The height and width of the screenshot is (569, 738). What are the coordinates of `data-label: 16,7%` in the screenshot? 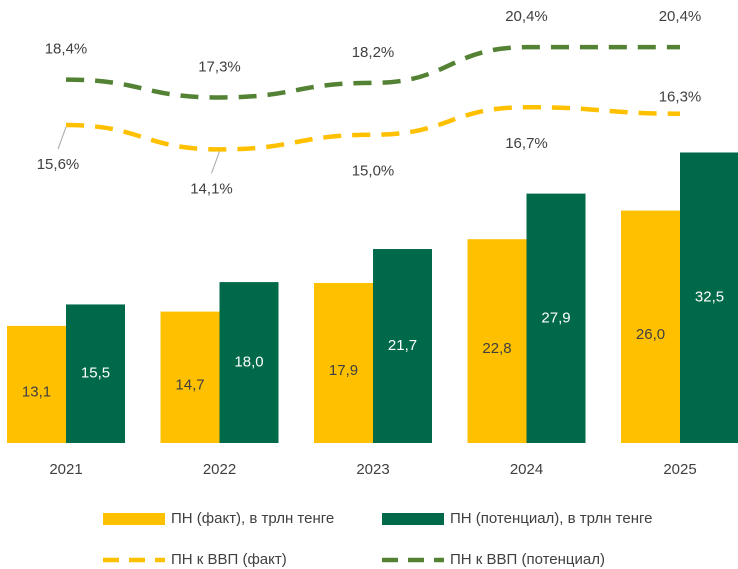 It's located at (526, 143).